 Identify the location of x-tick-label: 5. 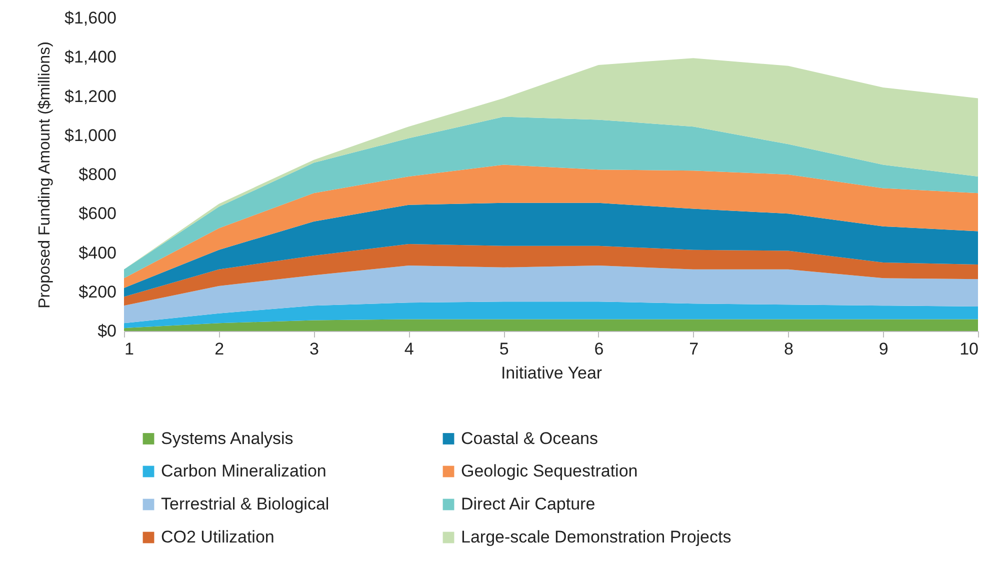
(504, 349).